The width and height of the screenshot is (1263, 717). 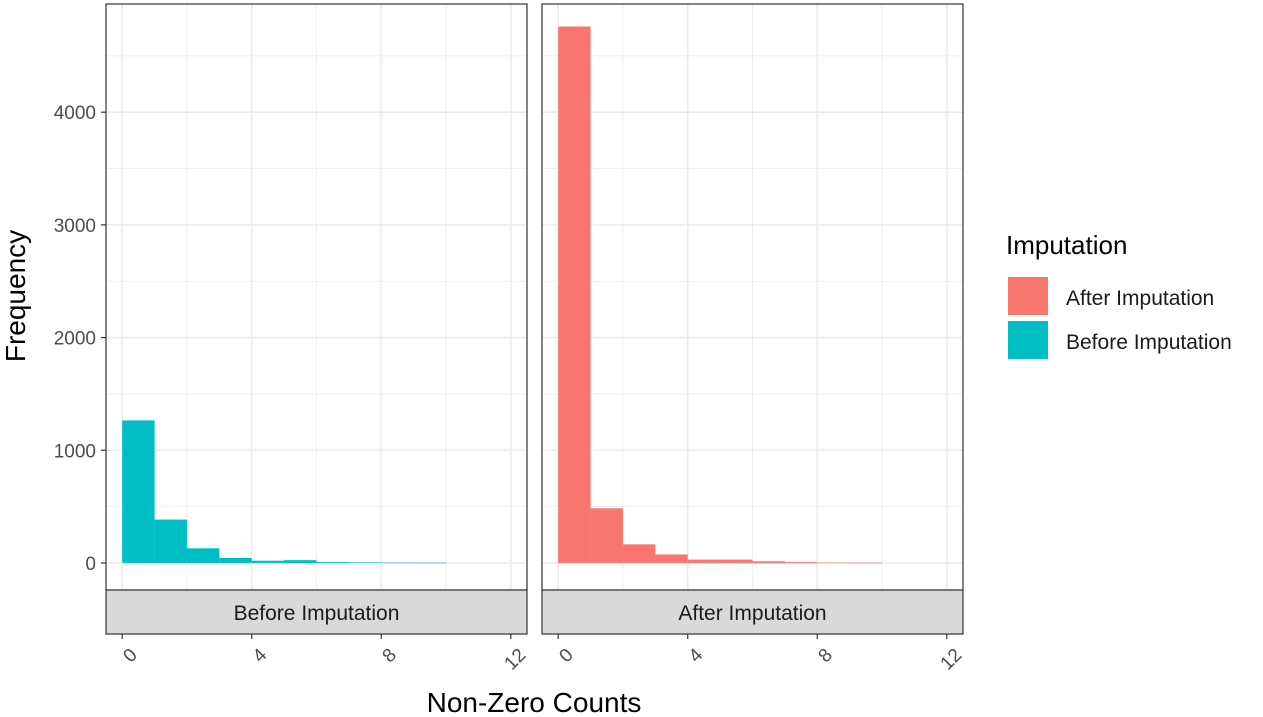 What do you see at coordinates (1066, 245) in the screenshot?
I see `legend-title: Imputation` at bounding box center [1066, 245].